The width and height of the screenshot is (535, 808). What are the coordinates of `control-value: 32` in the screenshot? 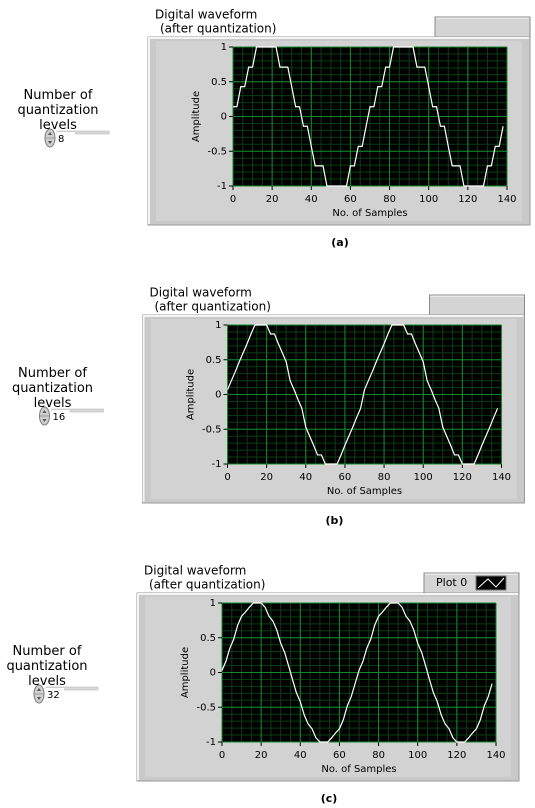 It's located at (53, 695).